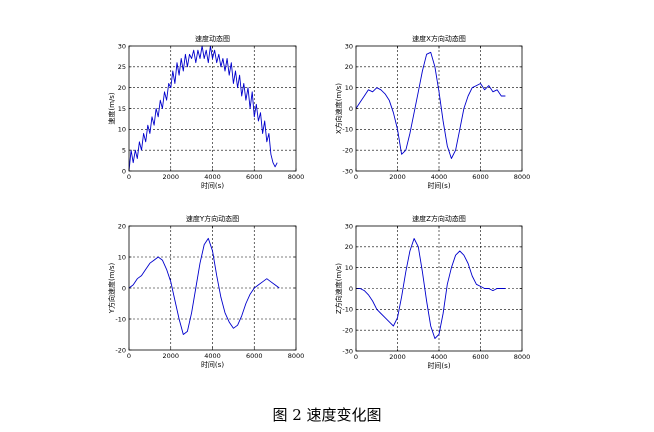 This screenshot has height=432, width=654. What do you see at coordinates (439, 38) in the screenshot?
I see `chart-title: 速度X方向动态图` at bounding box center [439, 38].